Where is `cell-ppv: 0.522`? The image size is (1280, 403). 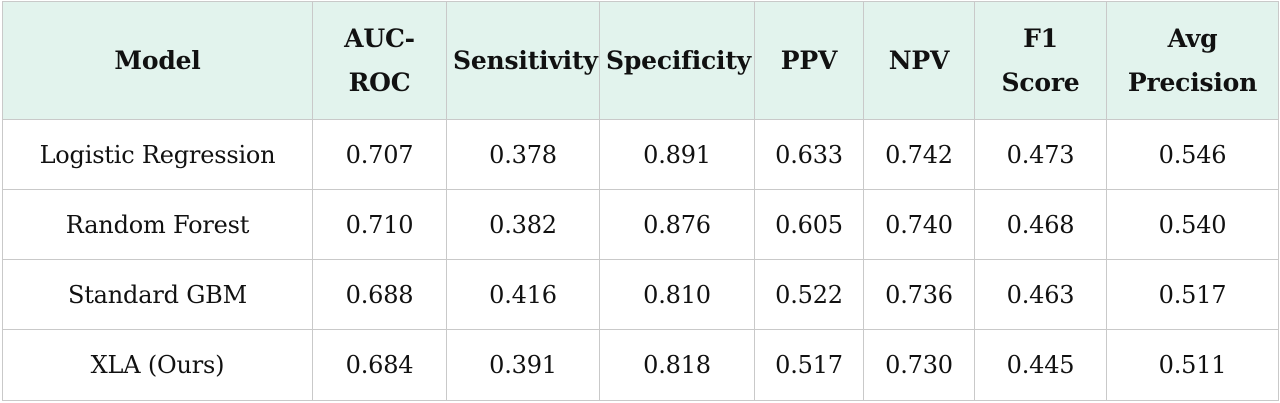 cell-ppv: 0.522 is located at coordinates (809, 294).